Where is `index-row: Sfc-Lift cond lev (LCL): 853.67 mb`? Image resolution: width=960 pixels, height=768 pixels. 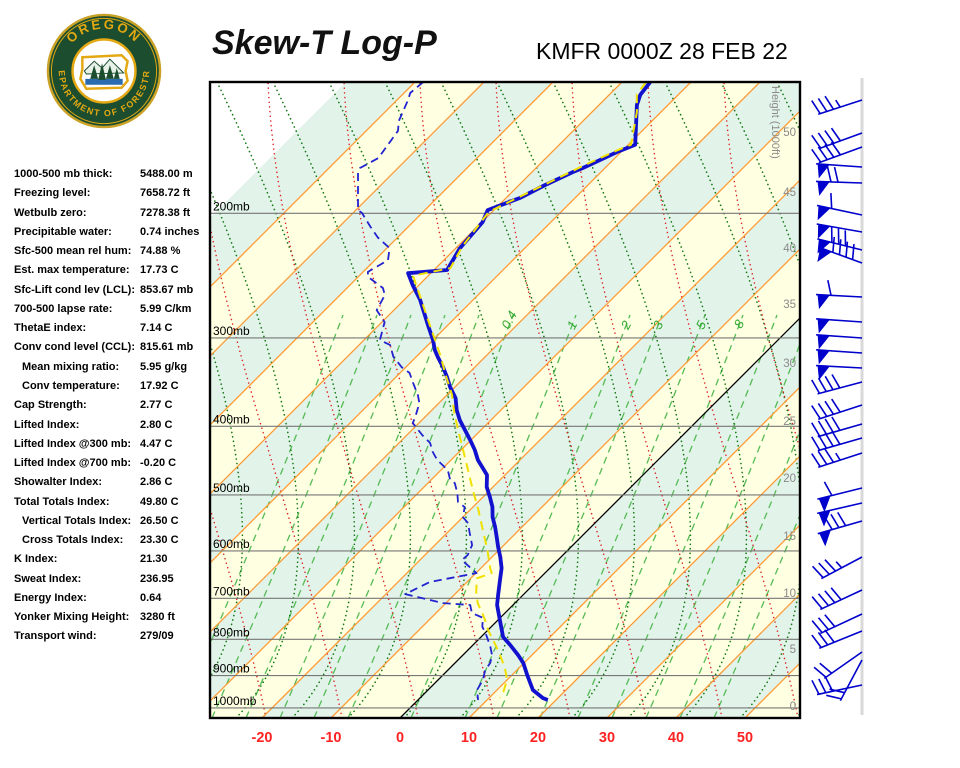
index-row: Sfc-Lift cond lev (LCL): 853.67 mb is located at coordinates (112, 293).